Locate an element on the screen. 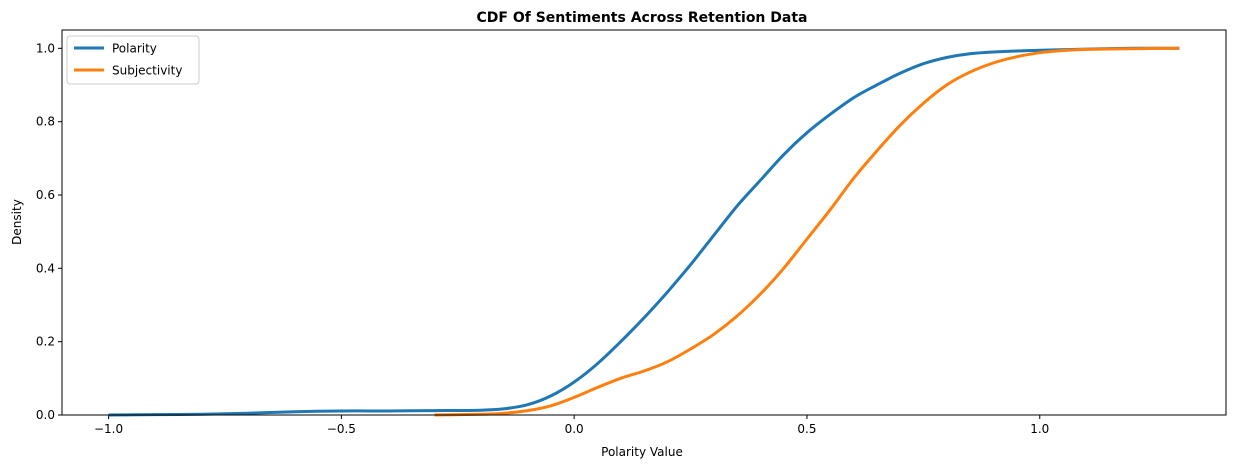  x-tick-label: −1.0 is located at coordinates (108, 429).